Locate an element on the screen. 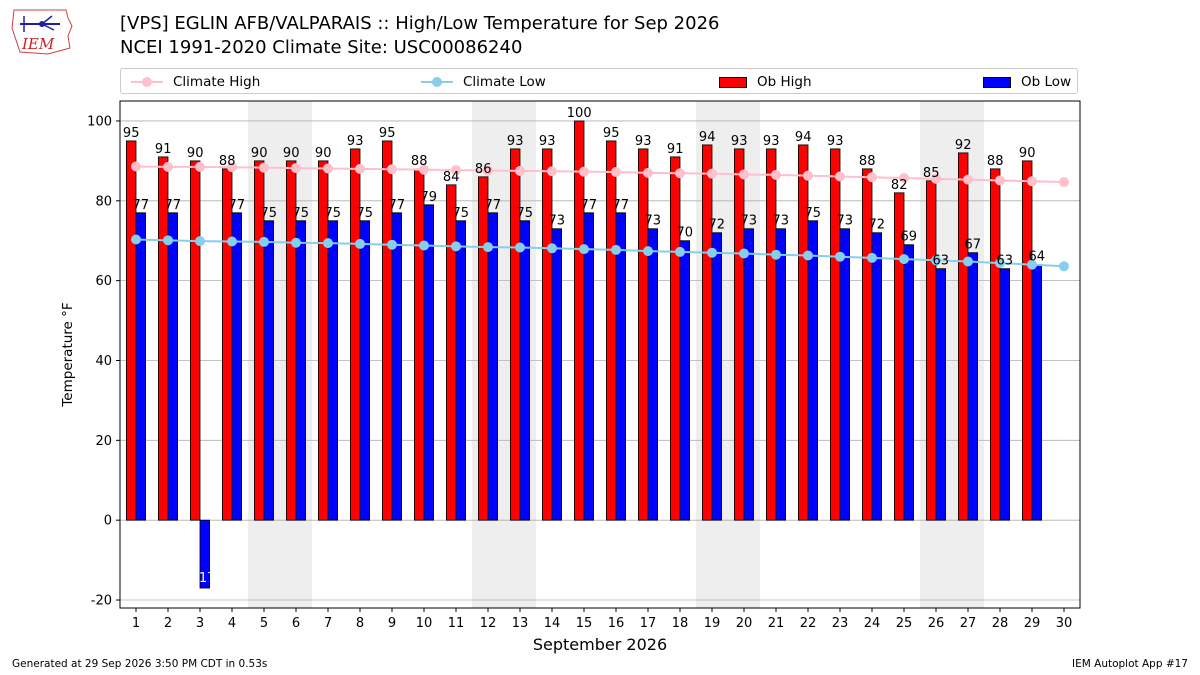  ob-low-data-label: 64 is located at coordinates (1037, 257).